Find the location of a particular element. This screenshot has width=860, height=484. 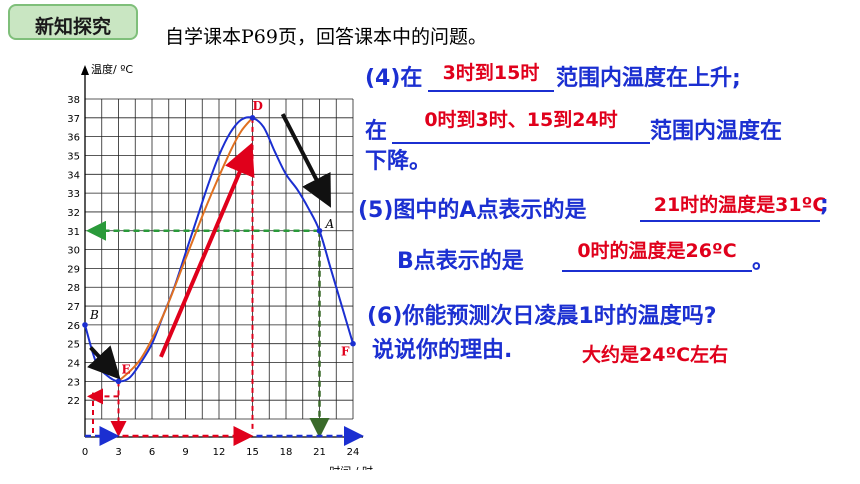

section-tag-label: 新知探究 is located at coordinates (72, 27).